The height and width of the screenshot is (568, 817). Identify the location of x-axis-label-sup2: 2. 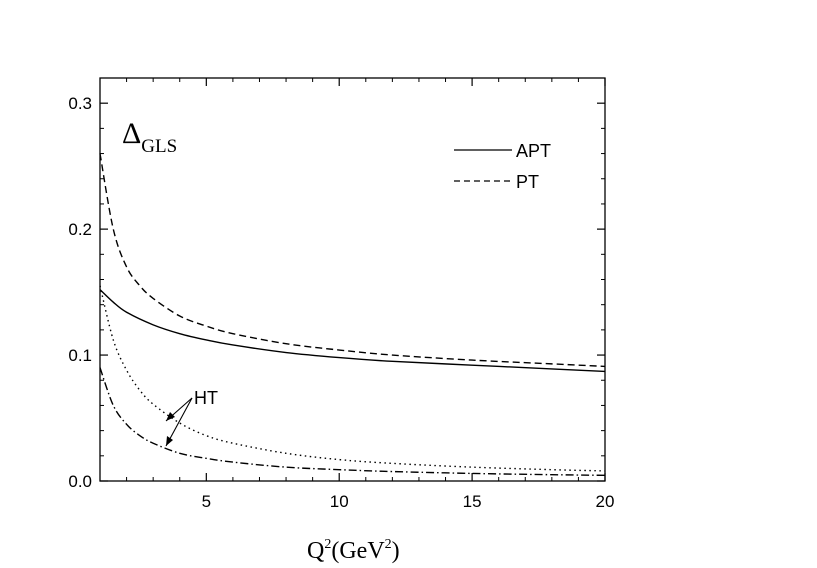
(388, 544).